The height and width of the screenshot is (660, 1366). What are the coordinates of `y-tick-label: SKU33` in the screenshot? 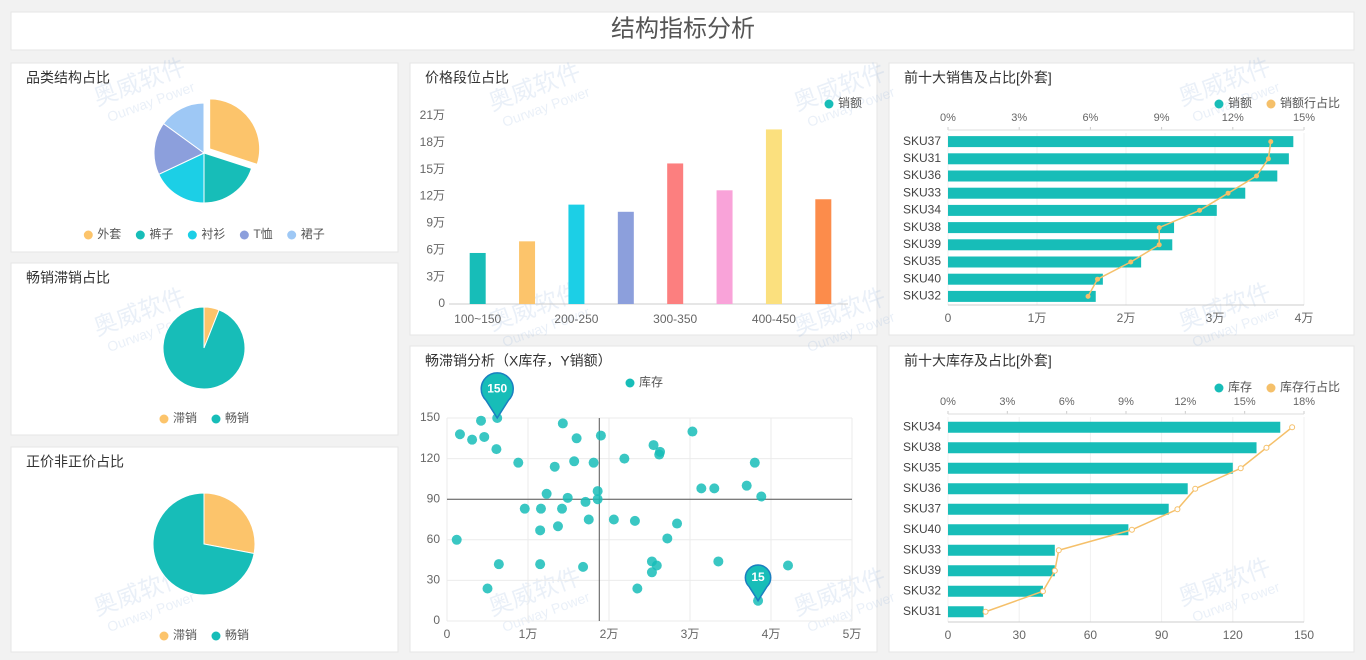 It's located at (922, 549).